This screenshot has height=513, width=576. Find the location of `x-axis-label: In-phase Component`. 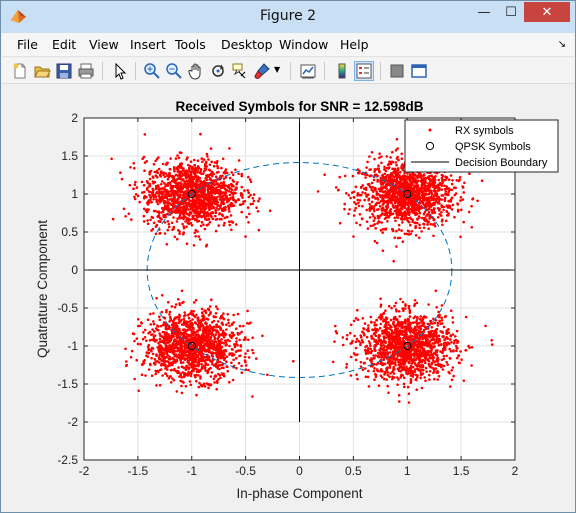

x-axis-label: In-phase Component is located at coordinates (299, 493).